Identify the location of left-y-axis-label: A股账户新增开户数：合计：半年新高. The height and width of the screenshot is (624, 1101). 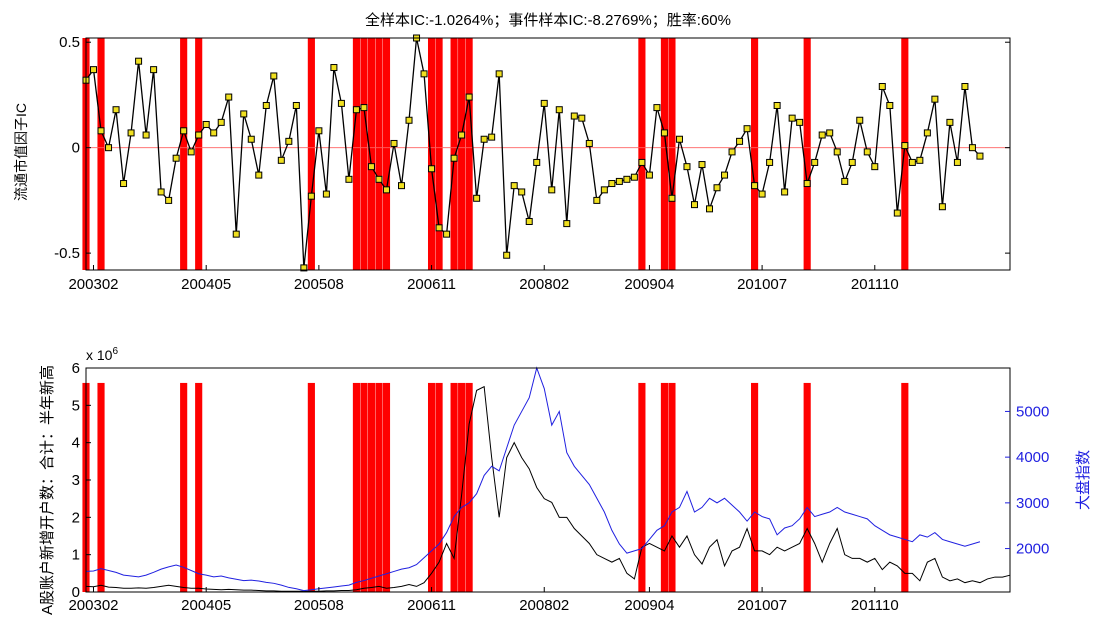
(47, 490).